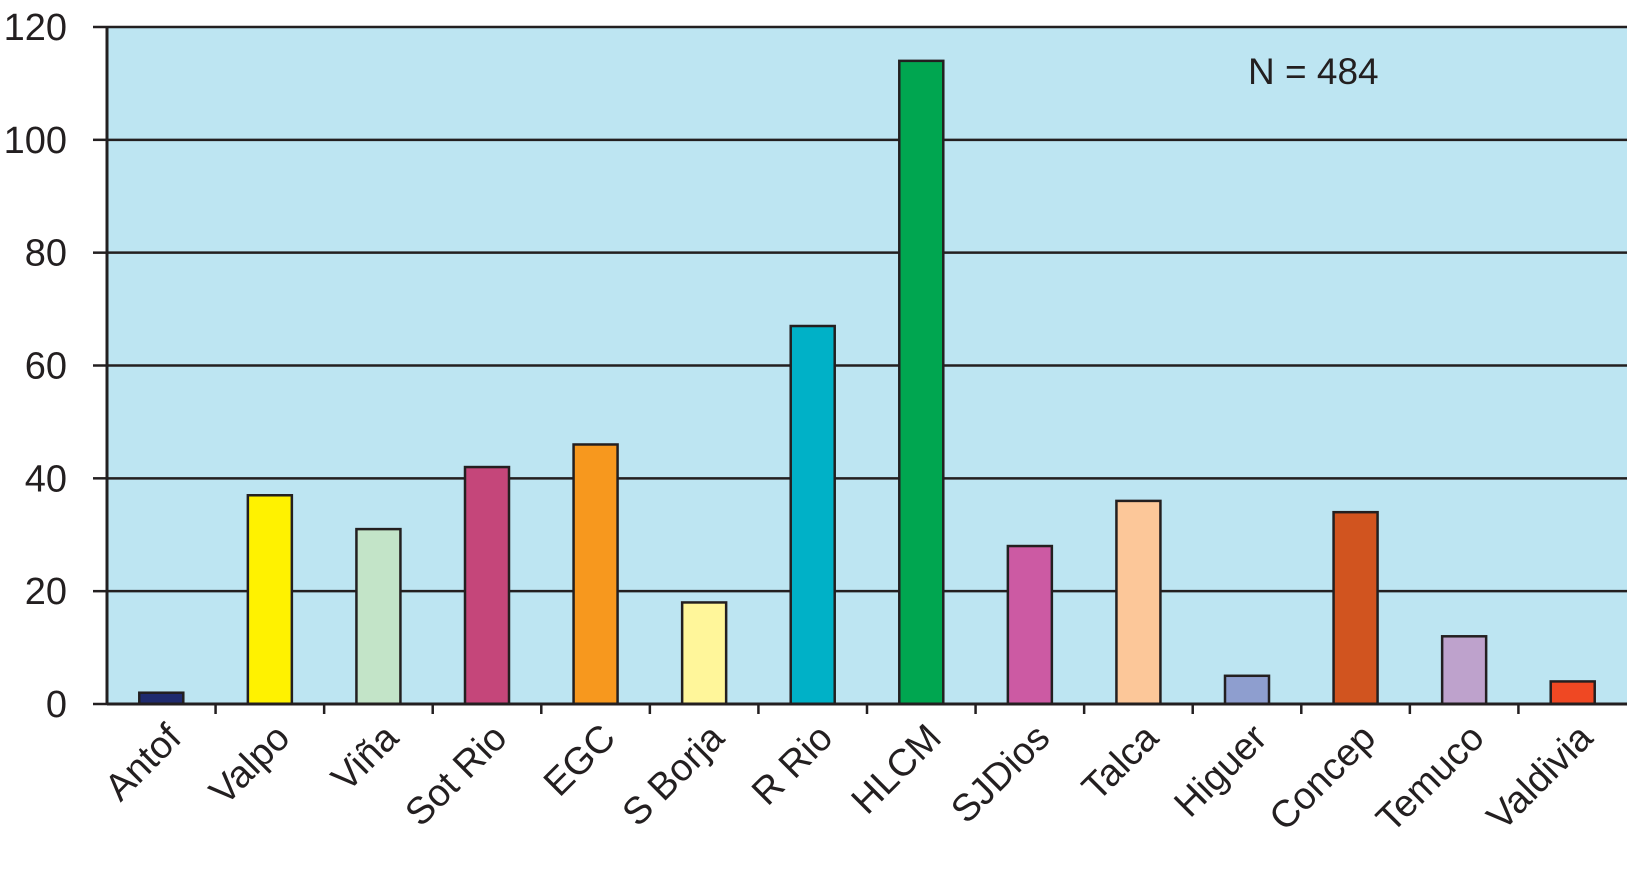 The width and height of the screenshot is (1630, 874). What do you see at coordinates (457, 776) in the screenshot?
I see `x-category-label: Sot Rio` at bounding box center [457, 776].